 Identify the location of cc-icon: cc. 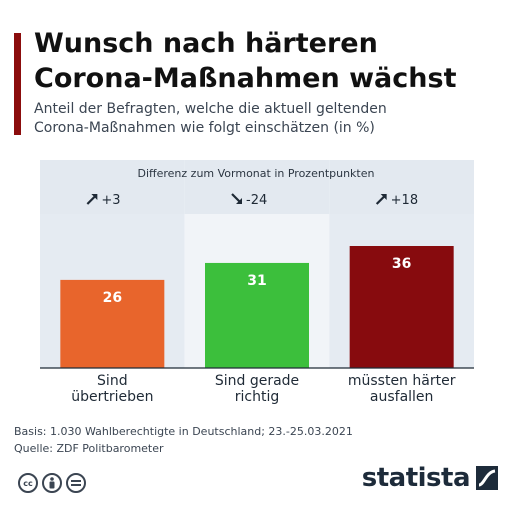
(28, 483).